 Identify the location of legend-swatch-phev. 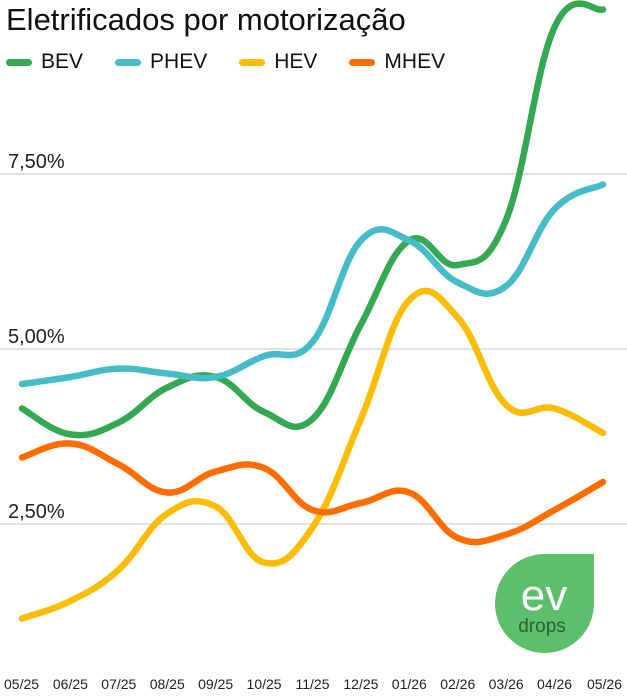
(128, 62).